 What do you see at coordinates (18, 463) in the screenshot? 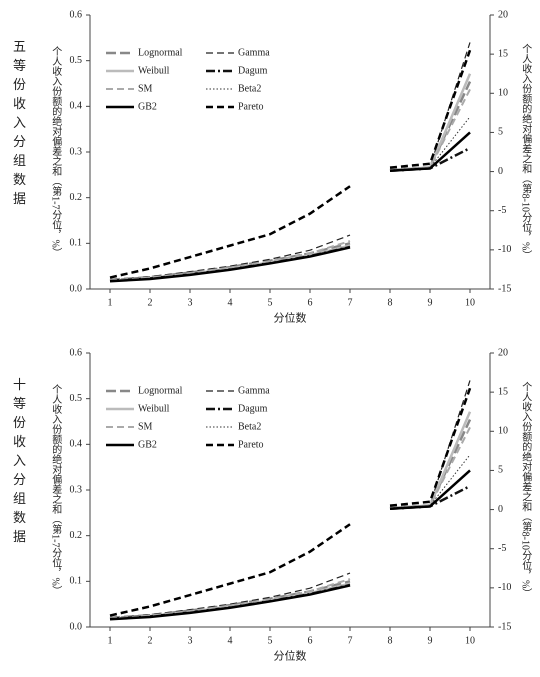
I see `panel-label: 十等份收入分组数据` at bounding box center [18, 463].